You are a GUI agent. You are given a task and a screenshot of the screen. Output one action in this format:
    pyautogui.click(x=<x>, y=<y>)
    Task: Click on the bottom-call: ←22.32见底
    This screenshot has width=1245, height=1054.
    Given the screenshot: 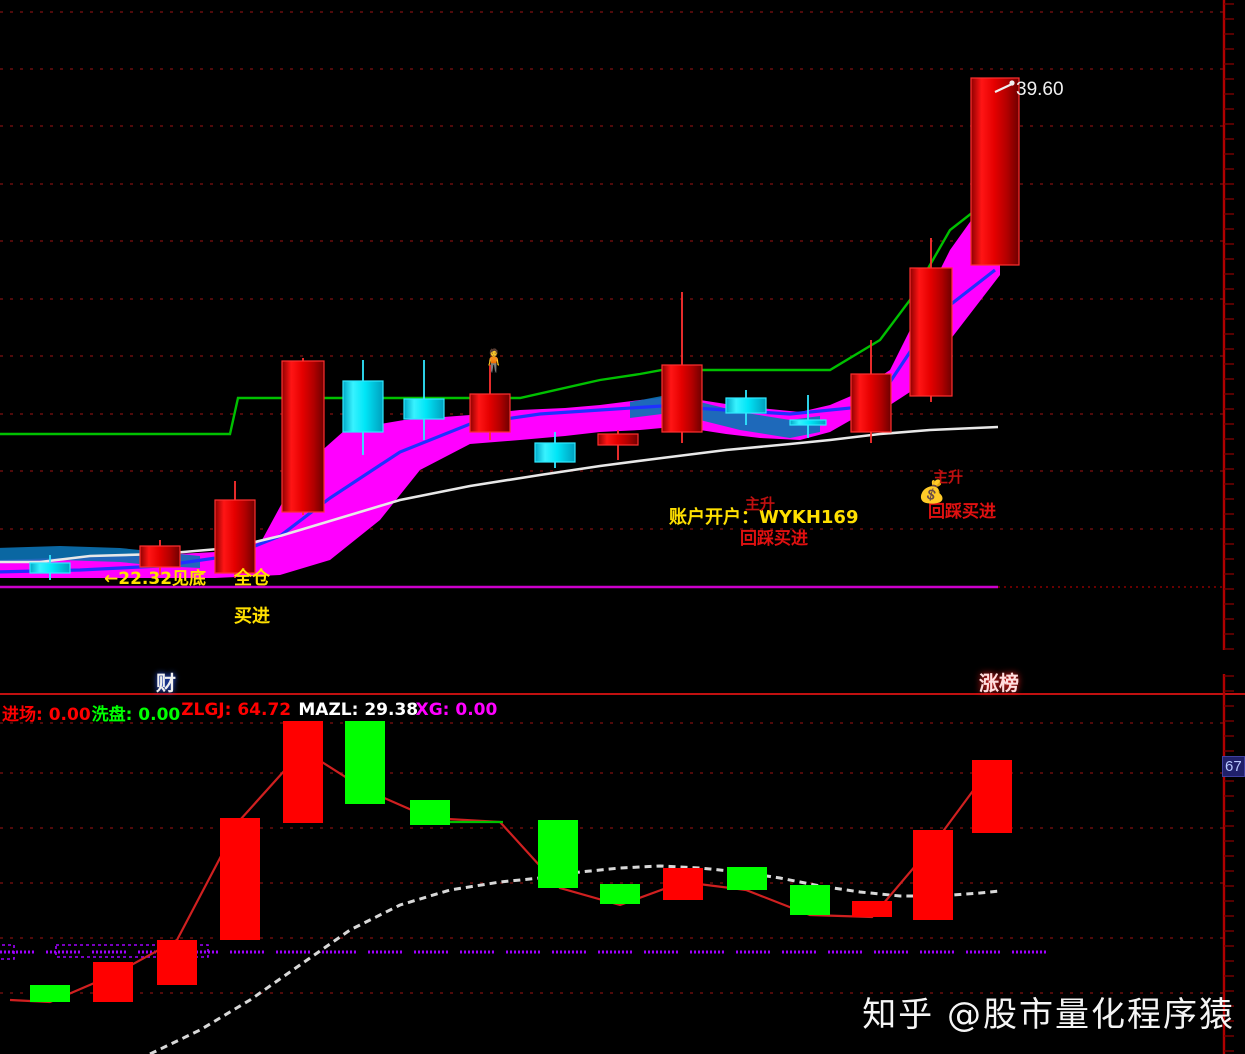 What is the action you would take?
    pyautogui.click(x=155, y=579)
    